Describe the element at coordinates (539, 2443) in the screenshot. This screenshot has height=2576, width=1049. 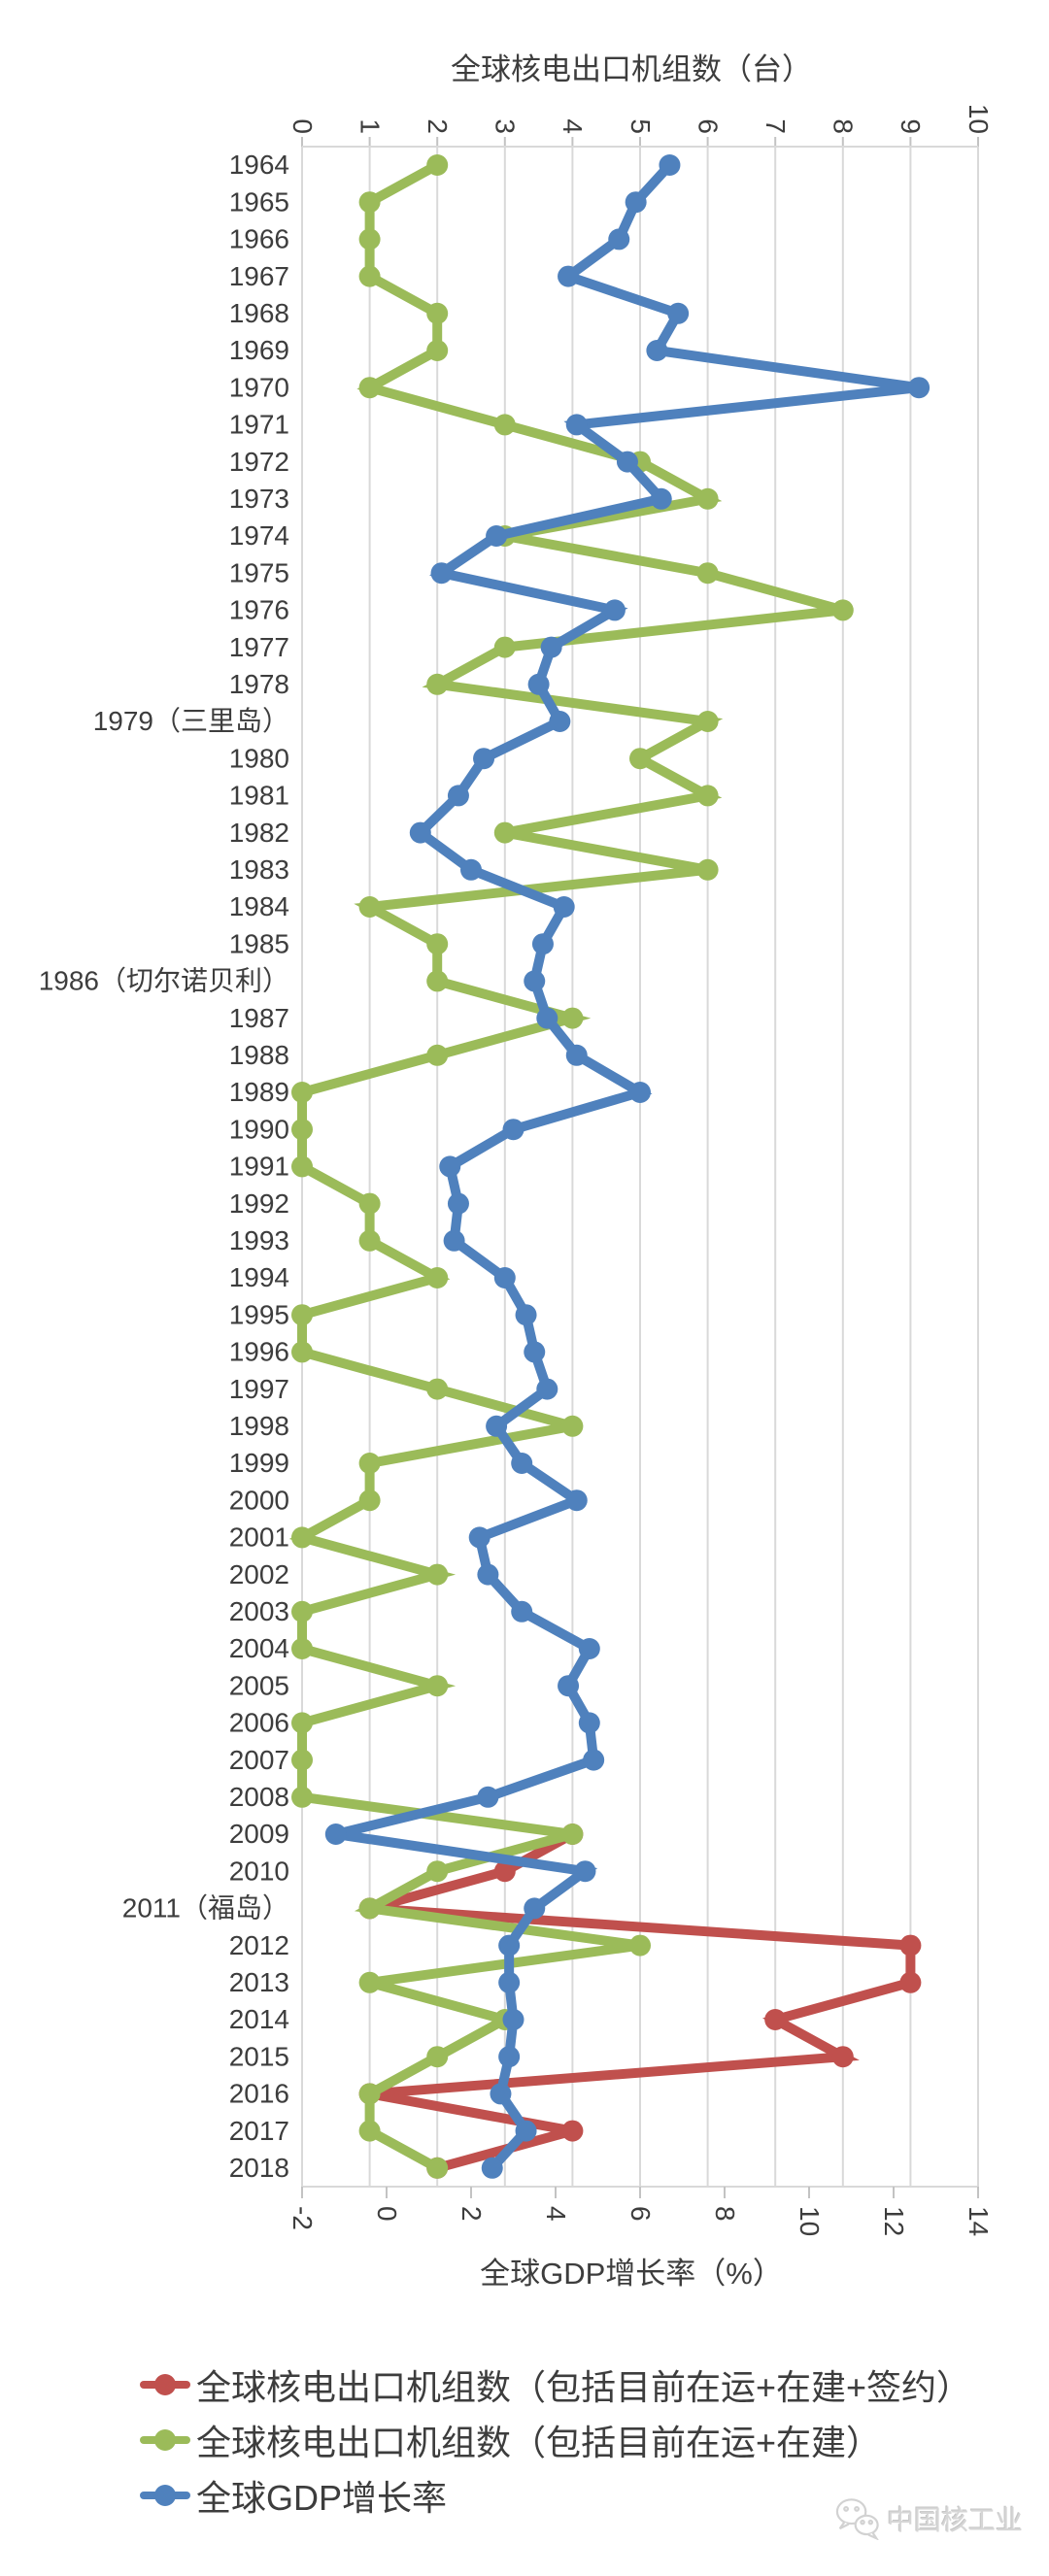
I see `legend-label: 全球核电出口机组数（包括目前在运+在建）` at that location.